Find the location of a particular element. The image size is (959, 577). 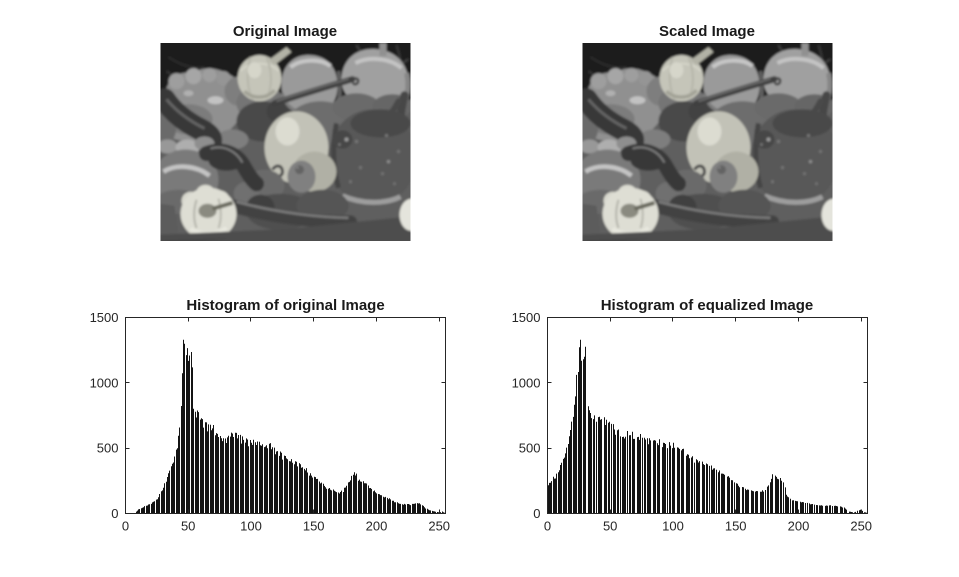

svg-text: Histogram of equalized Image is located at coordinates (707, 305).